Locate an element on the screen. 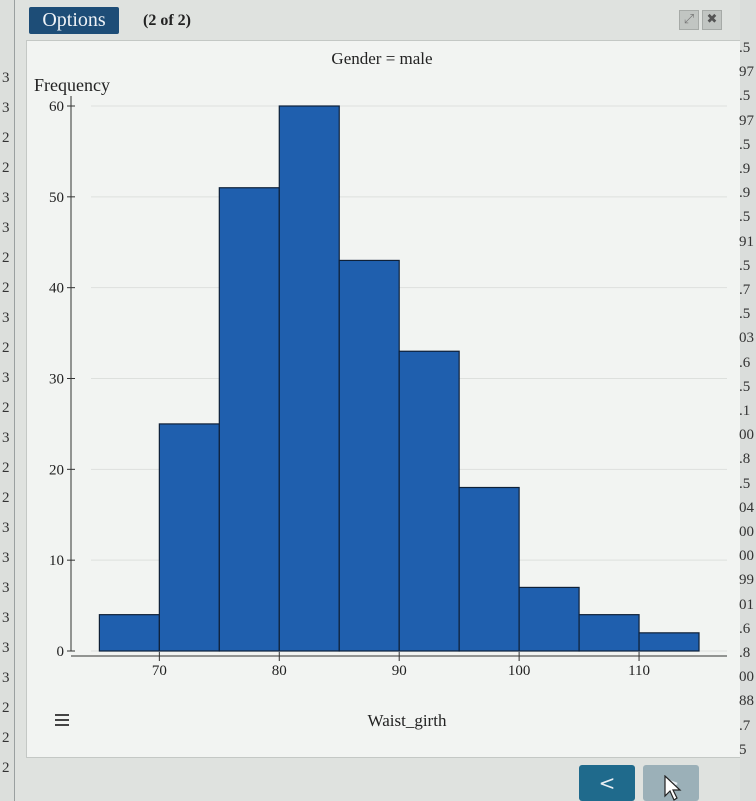  y-tick-label: 20 is located at coordinates (56, 470).